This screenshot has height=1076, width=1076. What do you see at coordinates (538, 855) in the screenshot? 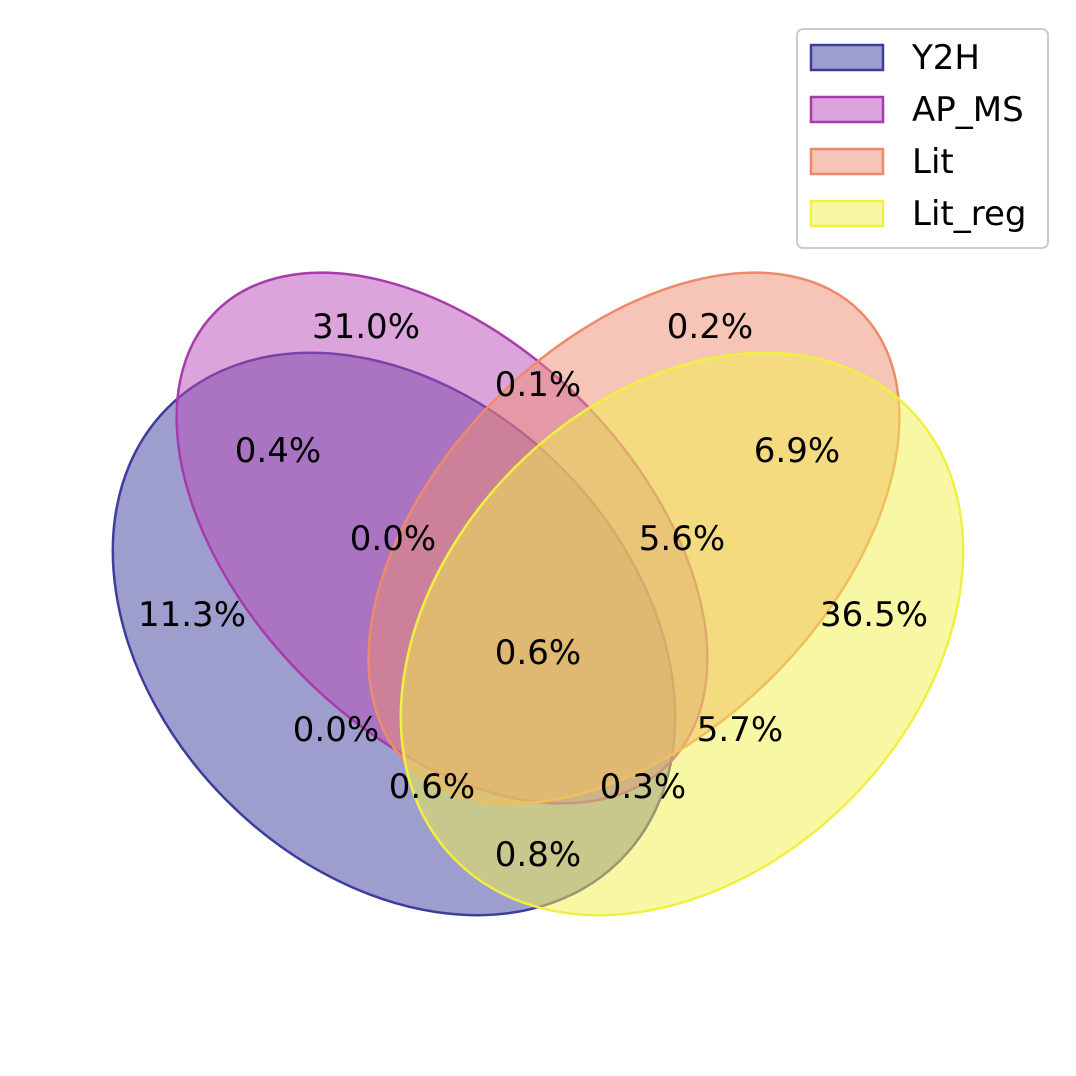
I see `region-label-y2h-lit-reg: 0.8%` at bounding box center [538, 855].